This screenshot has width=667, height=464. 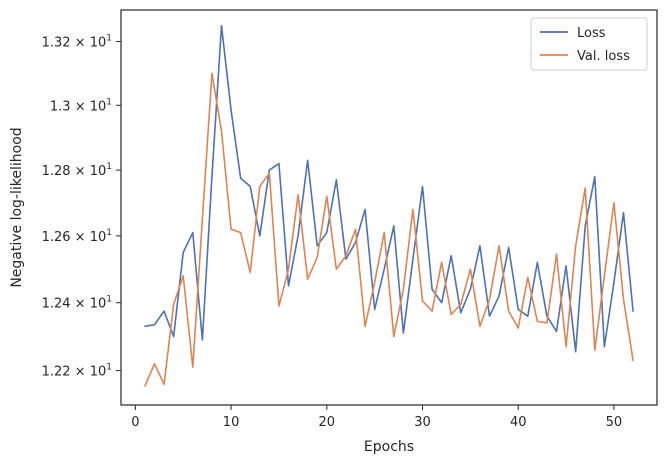 I want to click on legend: Loss Val. loss, so click(x=589, y=44).